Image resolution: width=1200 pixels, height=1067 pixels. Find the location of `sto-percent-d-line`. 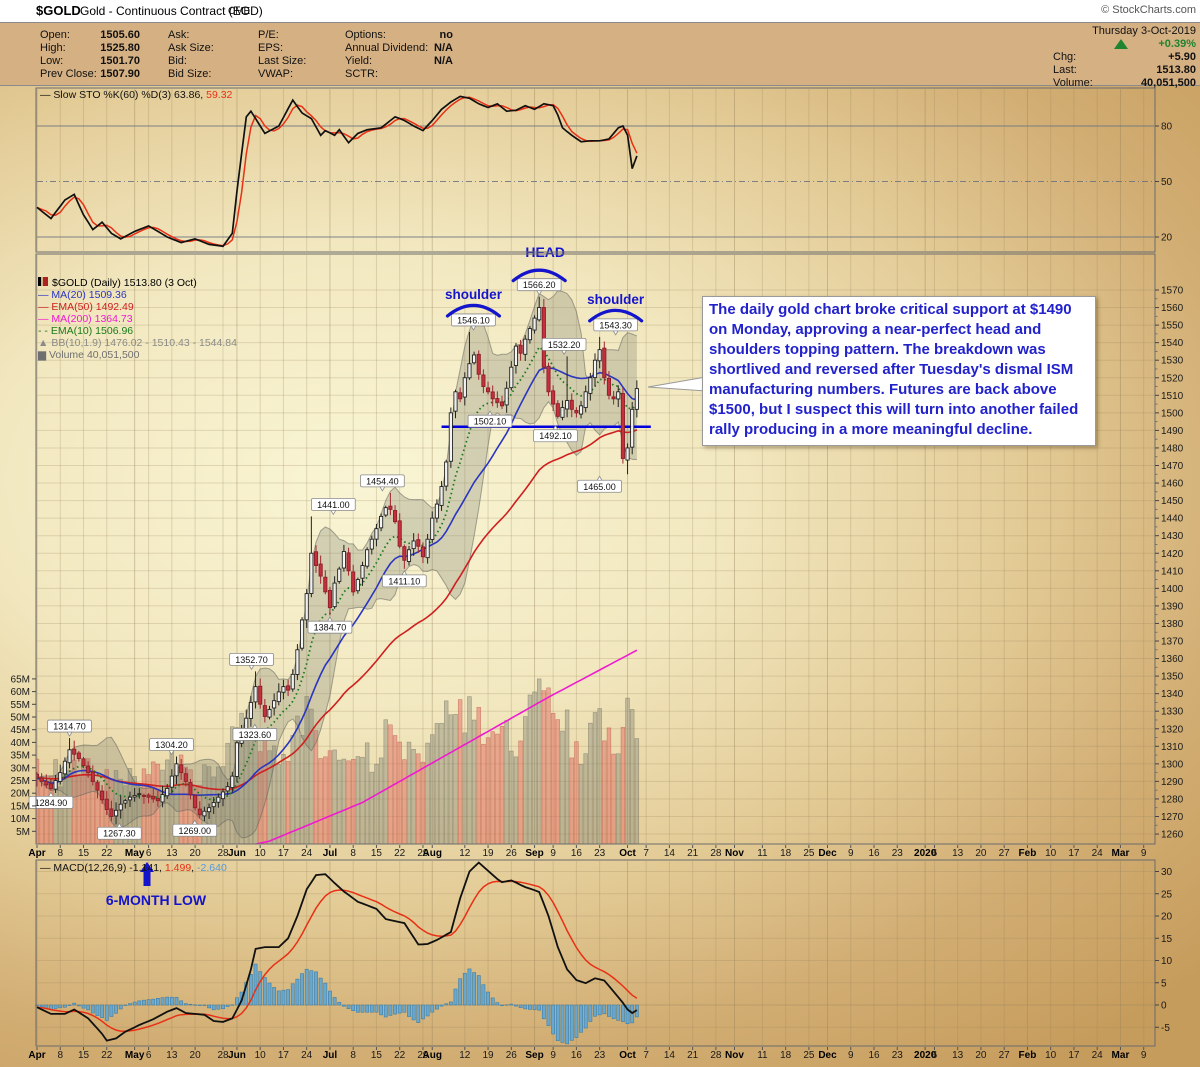

sto-percent-d-line is located at coordinates (337, 171).